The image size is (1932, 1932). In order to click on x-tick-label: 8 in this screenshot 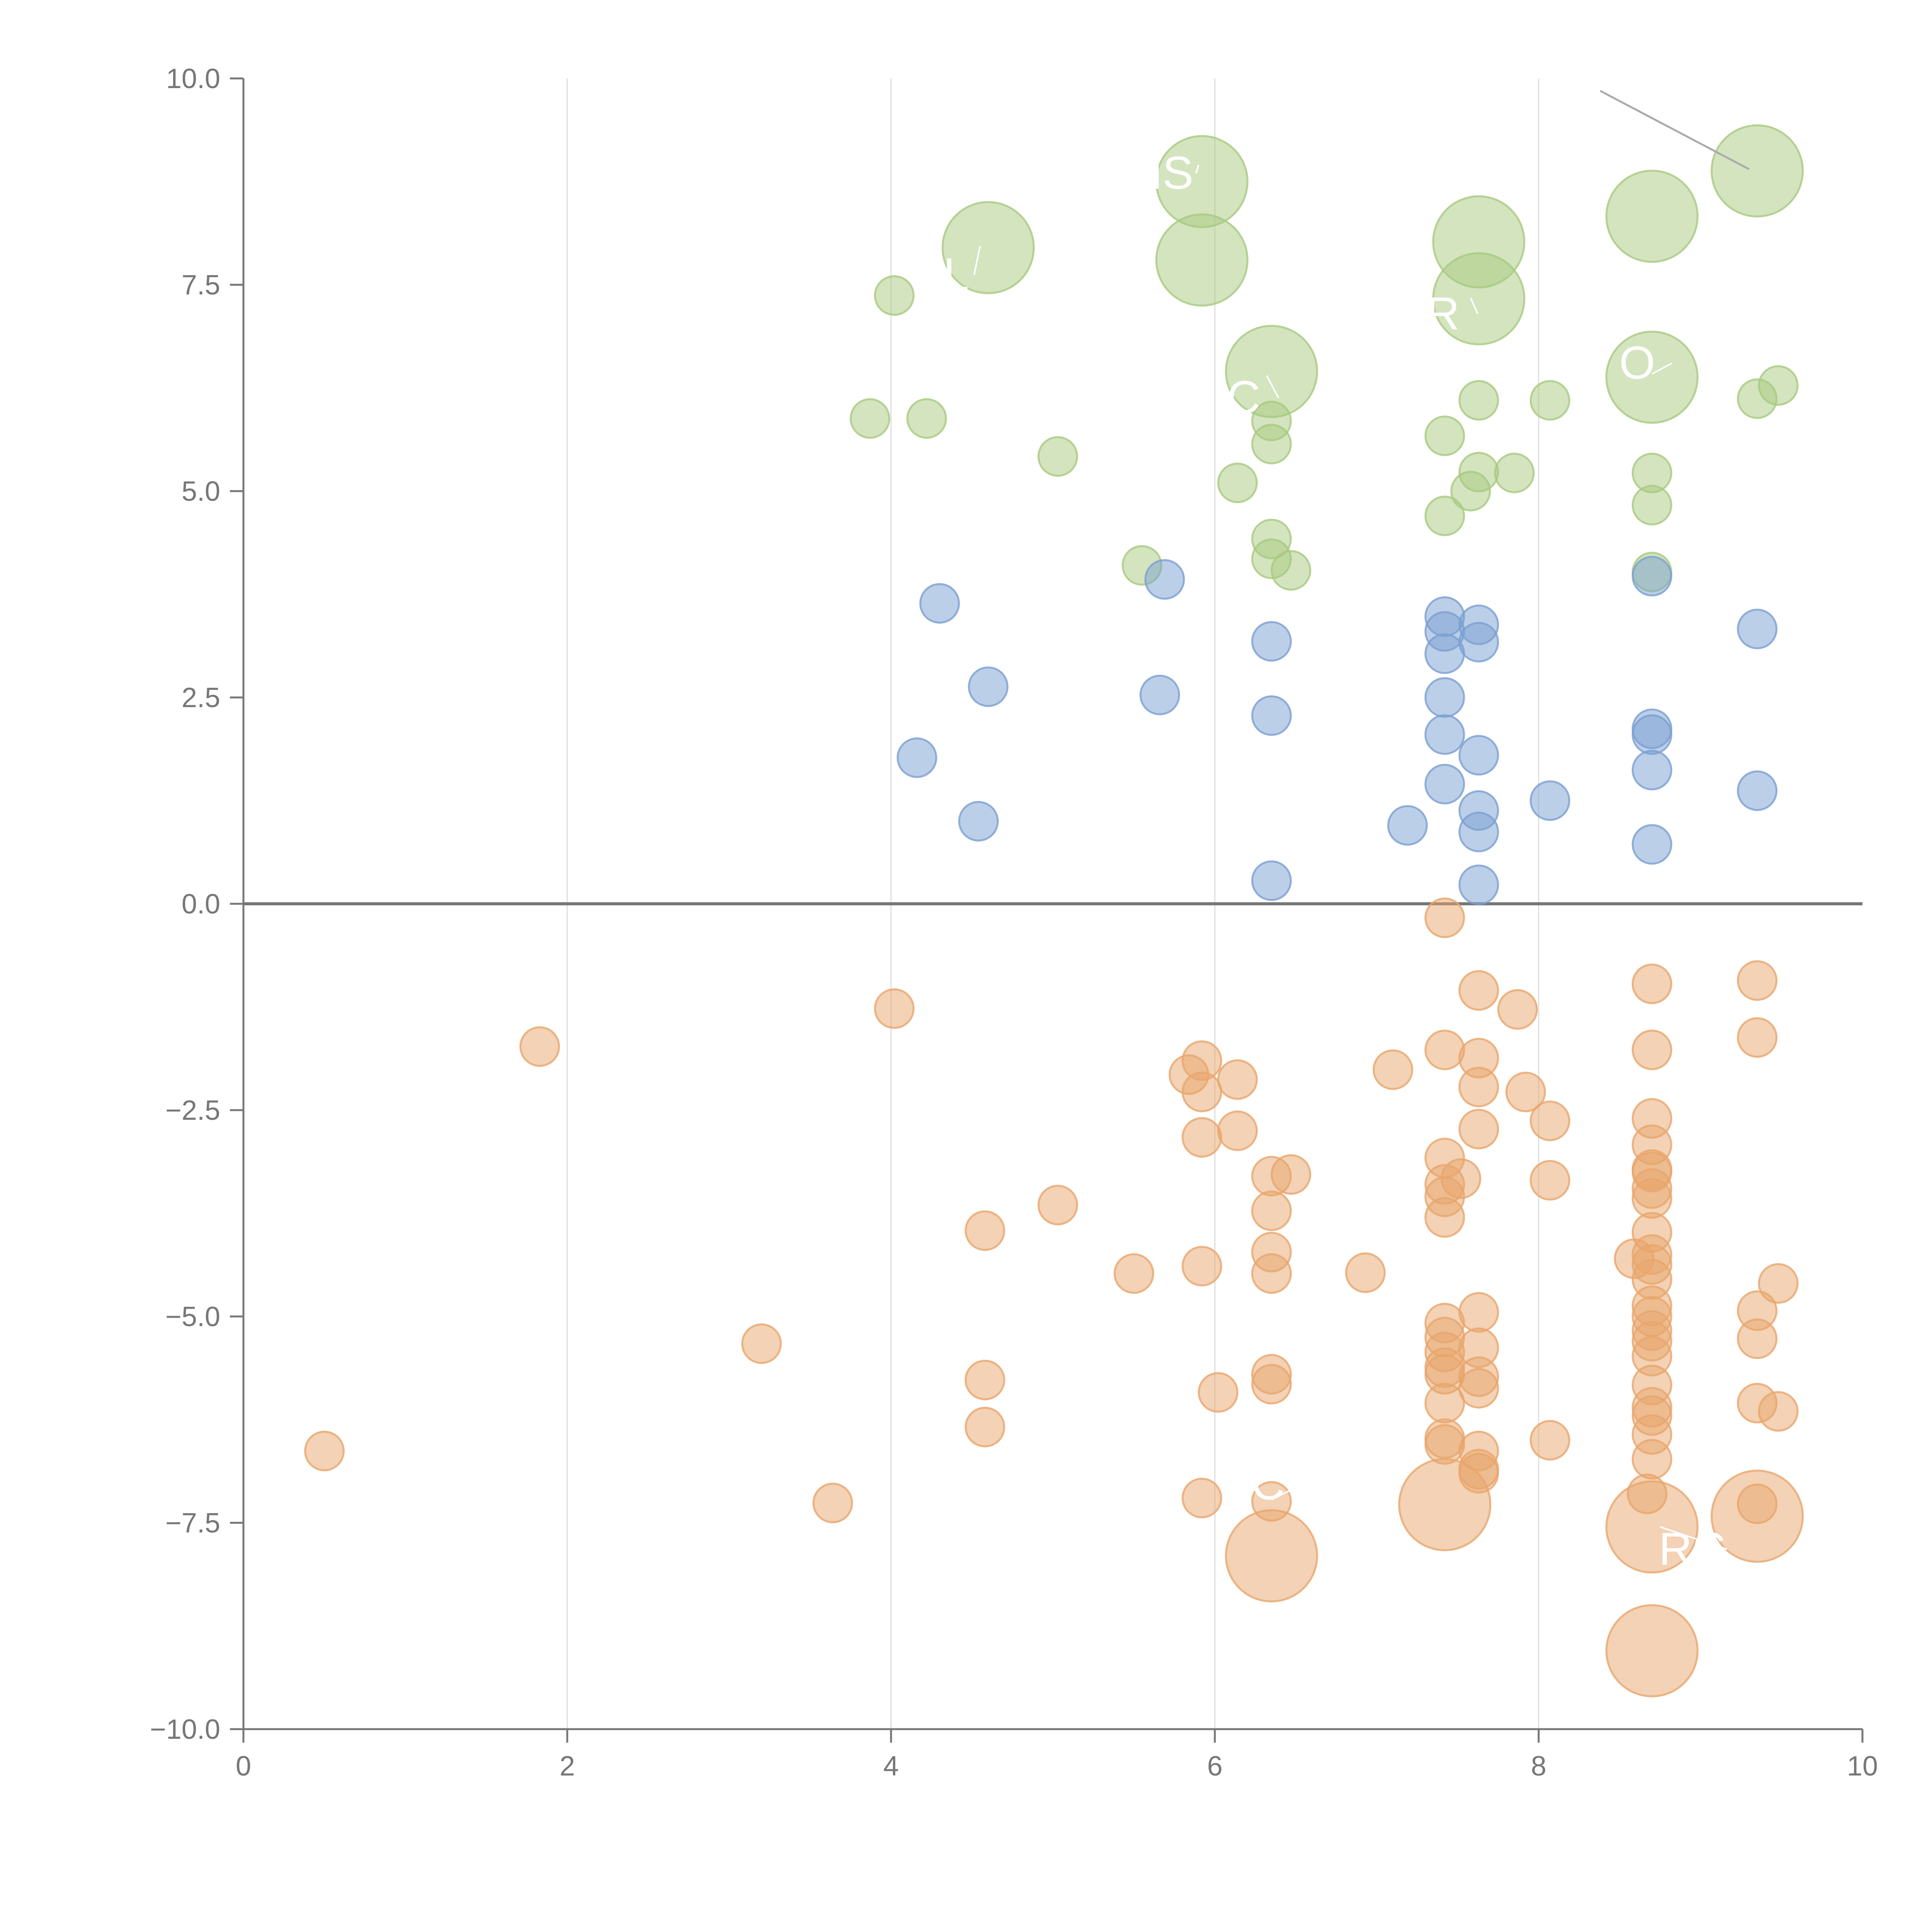, I will do `click(1539, 1767)`.